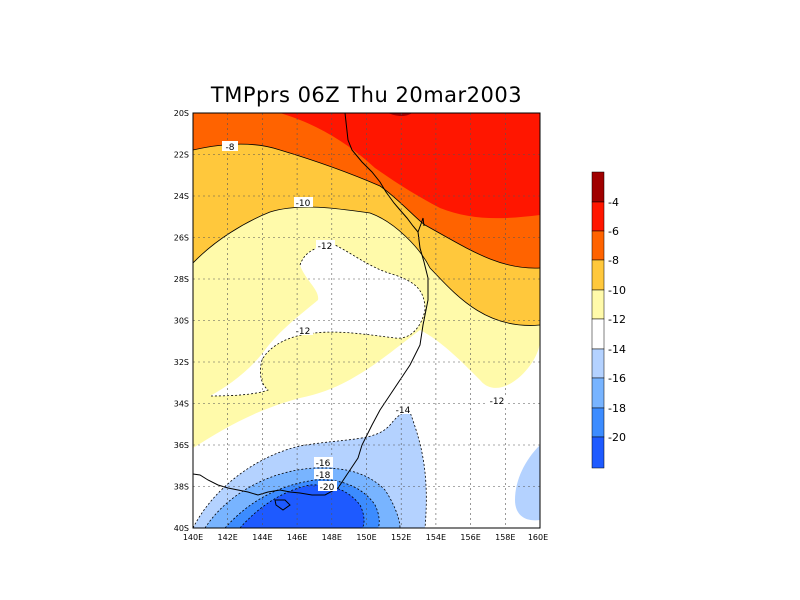 The width and height of the screenshot is (800, 600). What do you see at coordinates (181, 445) in the screenshot?
I see `lat-tick-label: 36S` at bounding box center [181, 445].